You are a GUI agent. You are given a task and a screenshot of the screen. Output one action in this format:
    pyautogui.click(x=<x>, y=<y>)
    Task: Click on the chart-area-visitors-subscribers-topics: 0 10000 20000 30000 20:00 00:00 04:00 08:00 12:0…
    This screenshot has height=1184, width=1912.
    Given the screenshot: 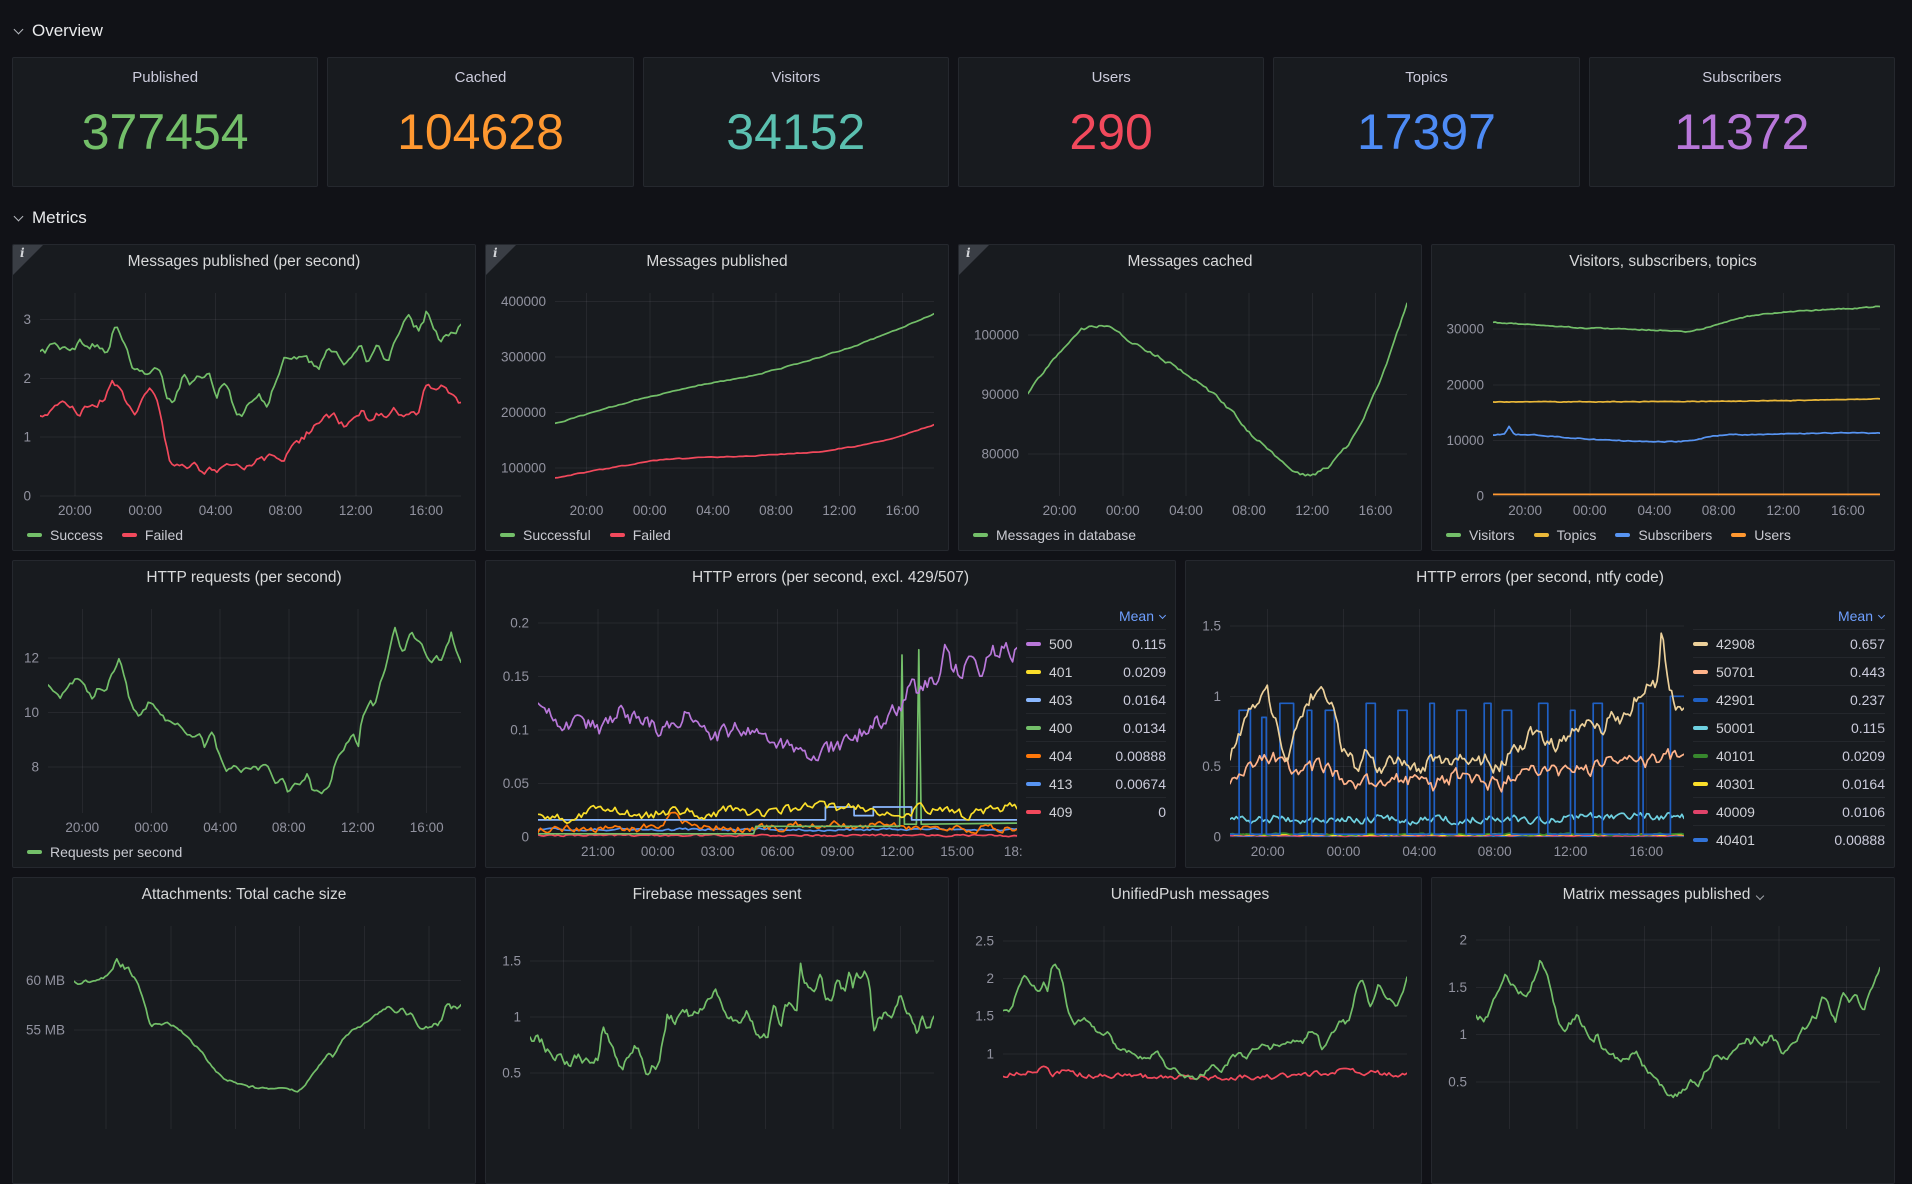 What is the action you would take?
    pyautogui.click(x=1663, y=400)
    